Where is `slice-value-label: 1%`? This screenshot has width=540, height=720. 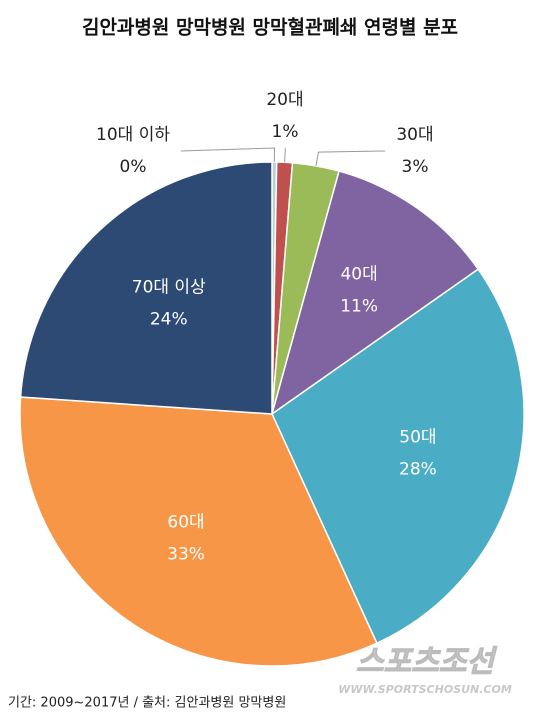
slice-value-label: 1% is located at coordinates (285, 132).